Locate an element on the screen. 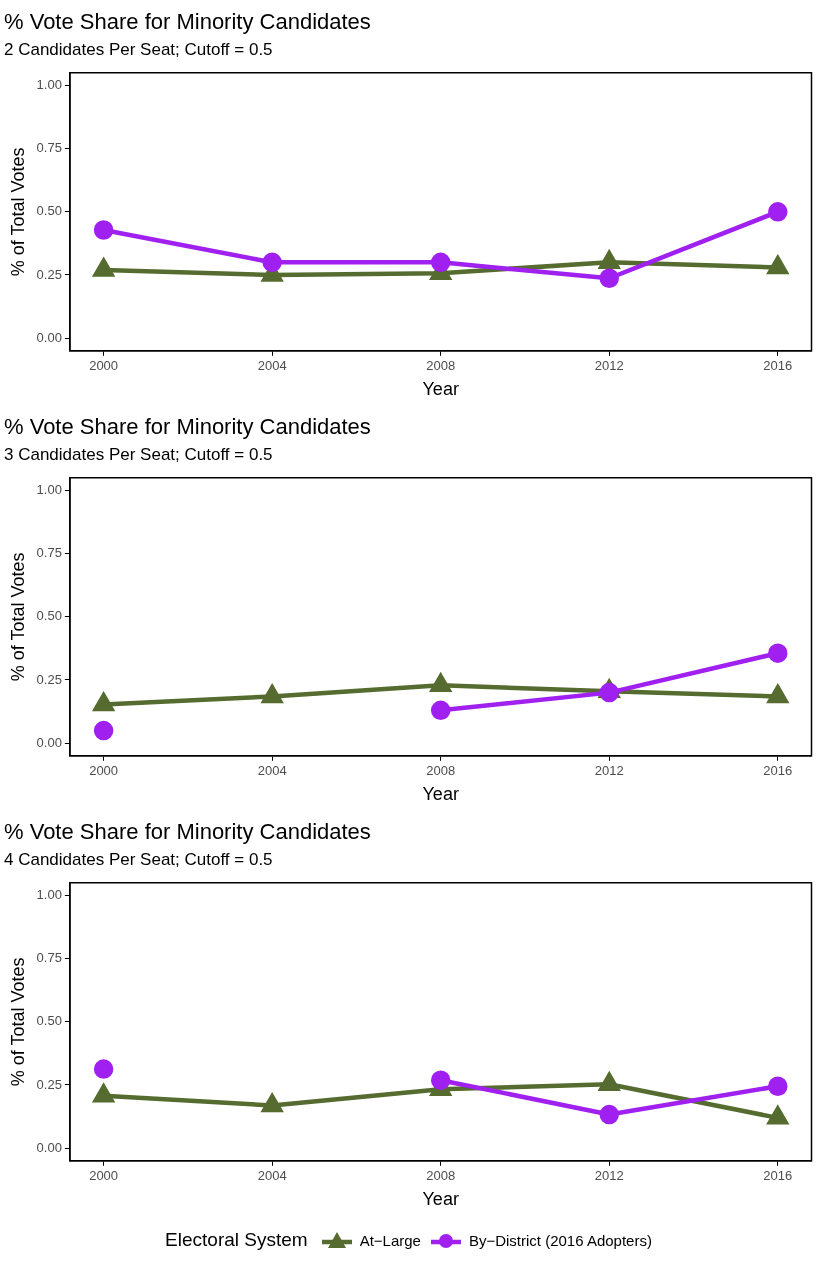  chart-subtitle: 4 Candidates Per Seat; Cutoff = 0.5 is located at coordinates (138, 860).